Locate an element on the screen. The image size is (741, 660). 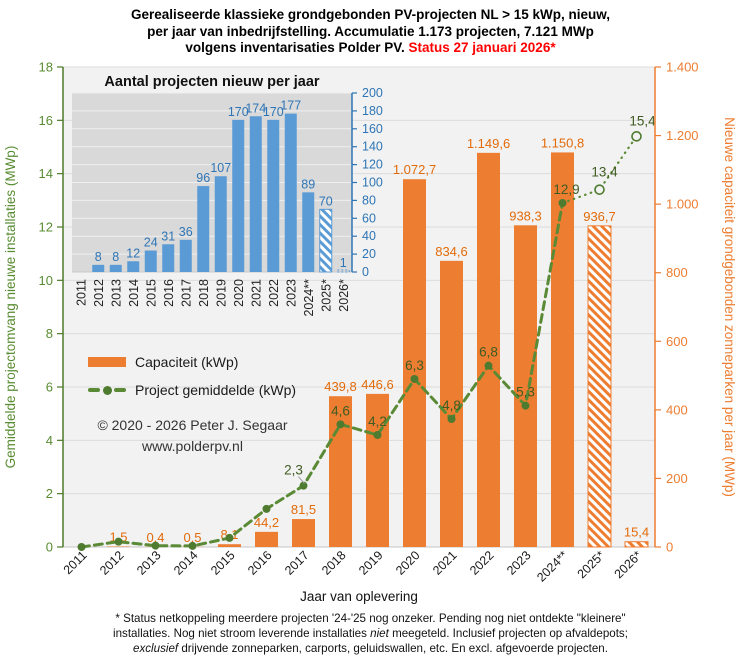
inset-x-axis-tick-label: 2024** is located at coordinates (309, 298).